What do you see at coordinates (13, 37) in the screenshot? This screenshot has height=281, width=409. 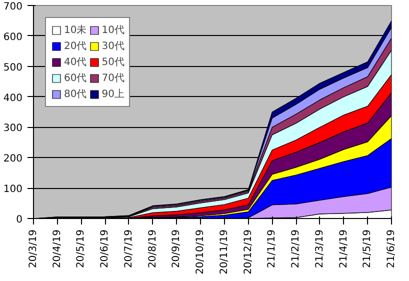 I see `y-tick-label: 600` at bounding box center [13, 37].